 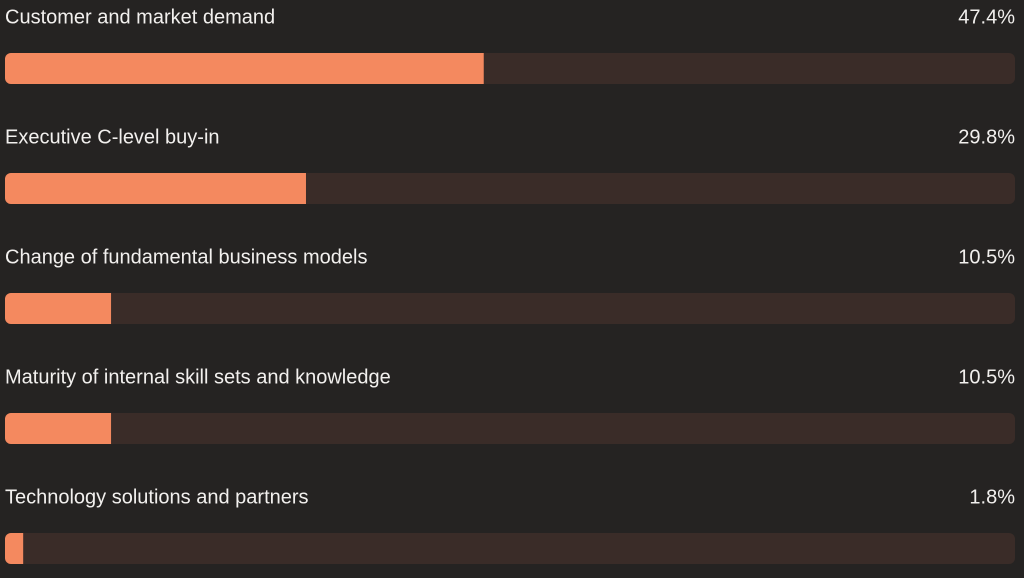 What do you see at coordinates (140, 17) in the screenshot?
I see `bar-label: Customer and market demand` at bounding box center [140, 17].